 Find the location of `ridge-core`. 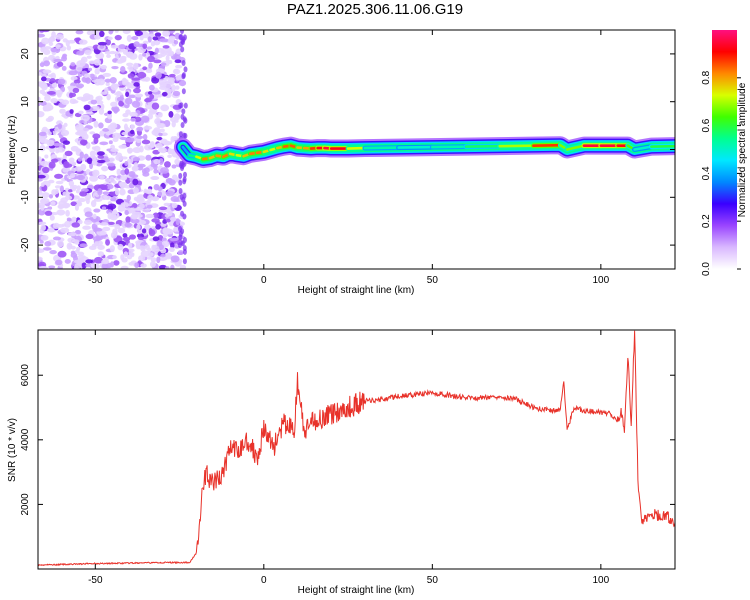

ridge-core is located at coordinates (643, 148).